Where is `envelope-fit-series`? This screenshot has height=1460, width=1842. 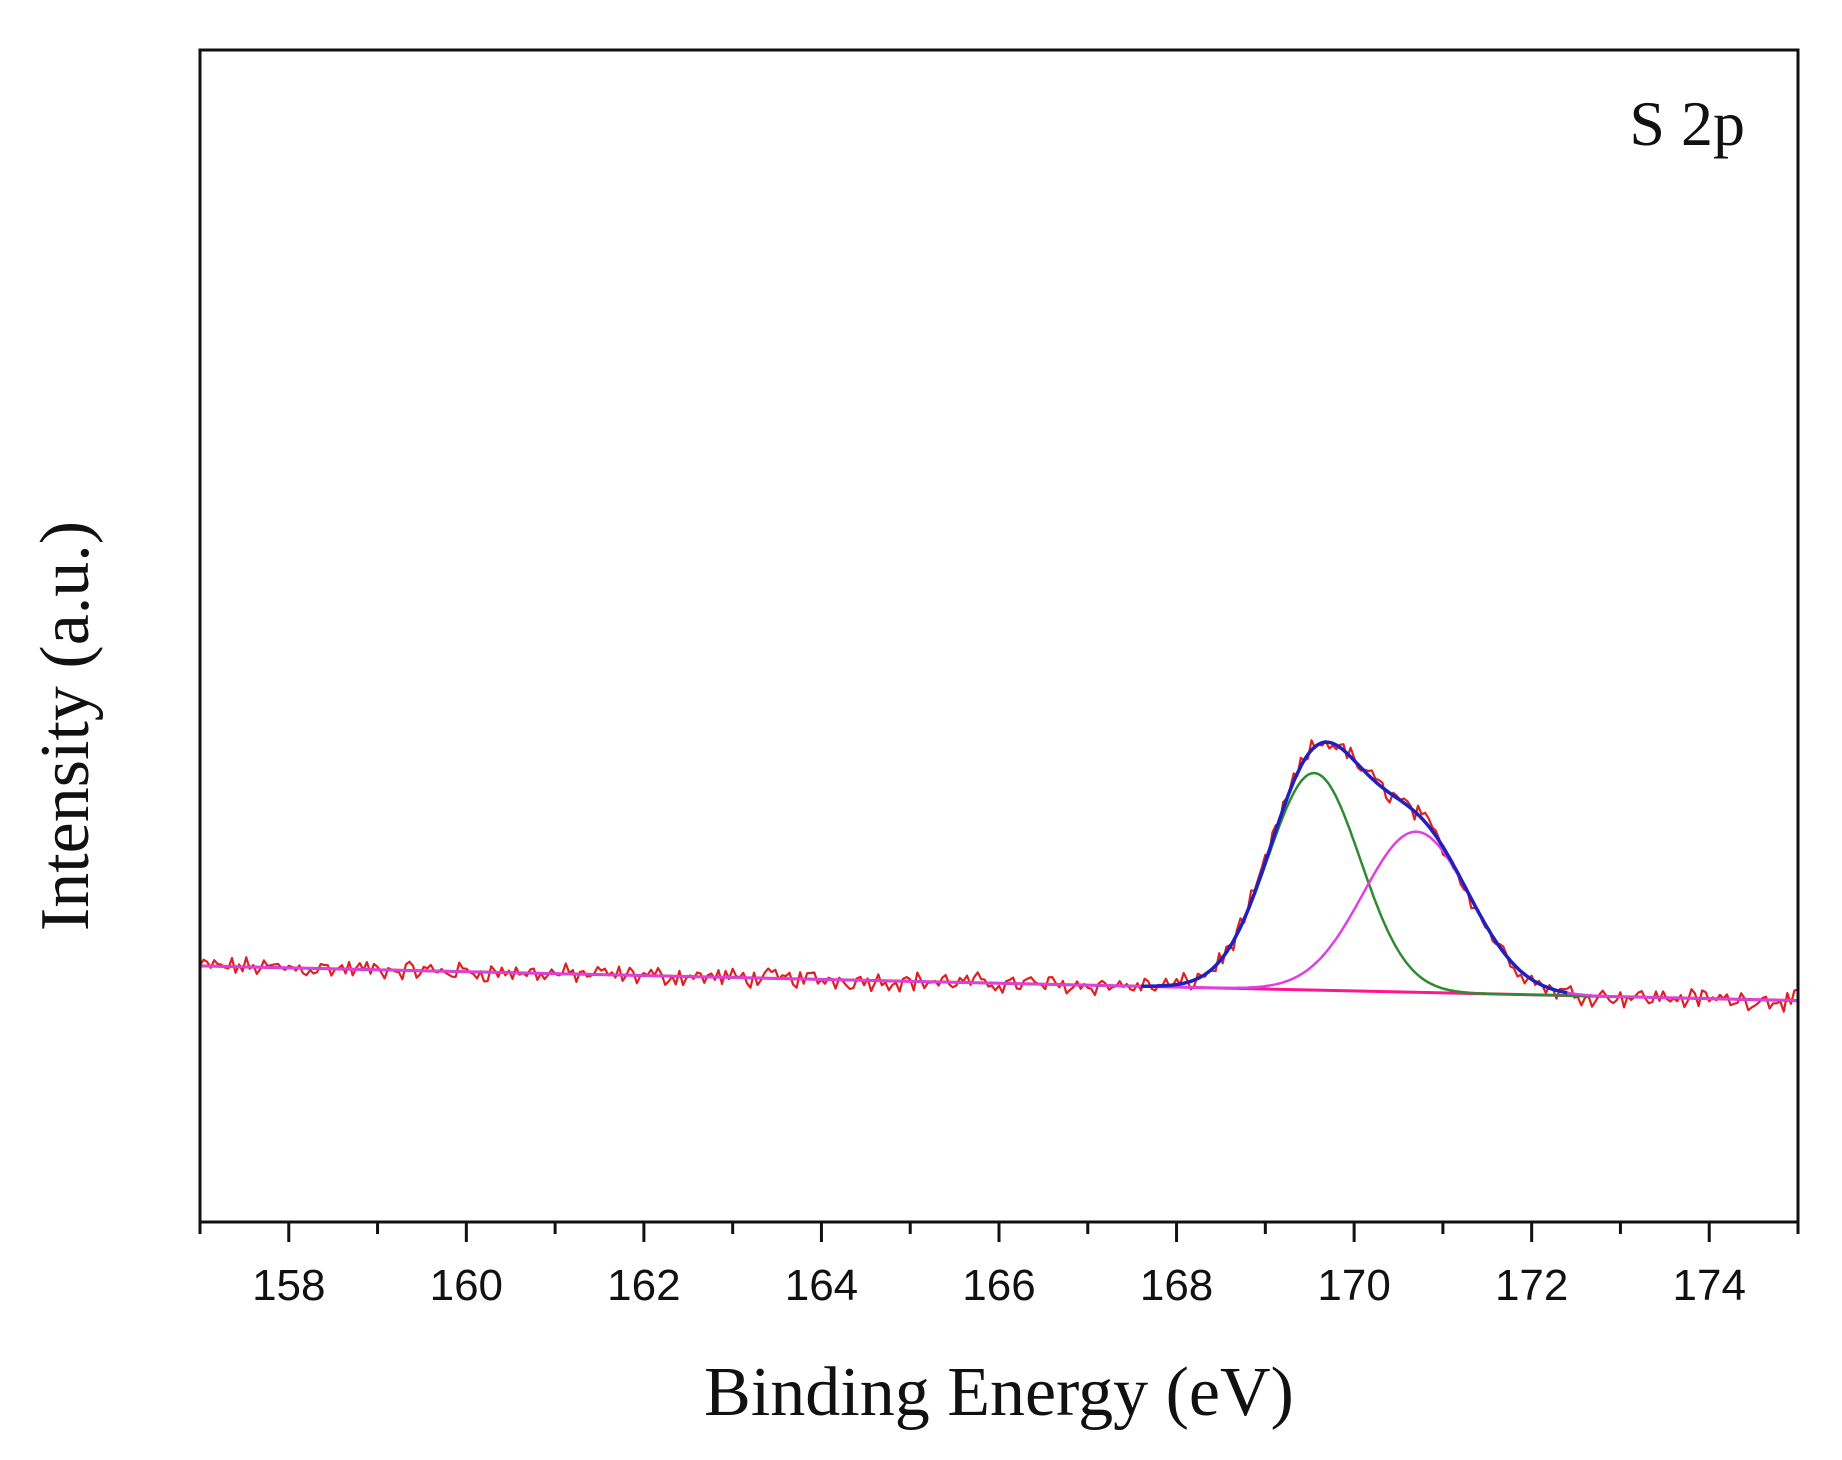 envelope-fit-series is located at coordinates (1354, 867).